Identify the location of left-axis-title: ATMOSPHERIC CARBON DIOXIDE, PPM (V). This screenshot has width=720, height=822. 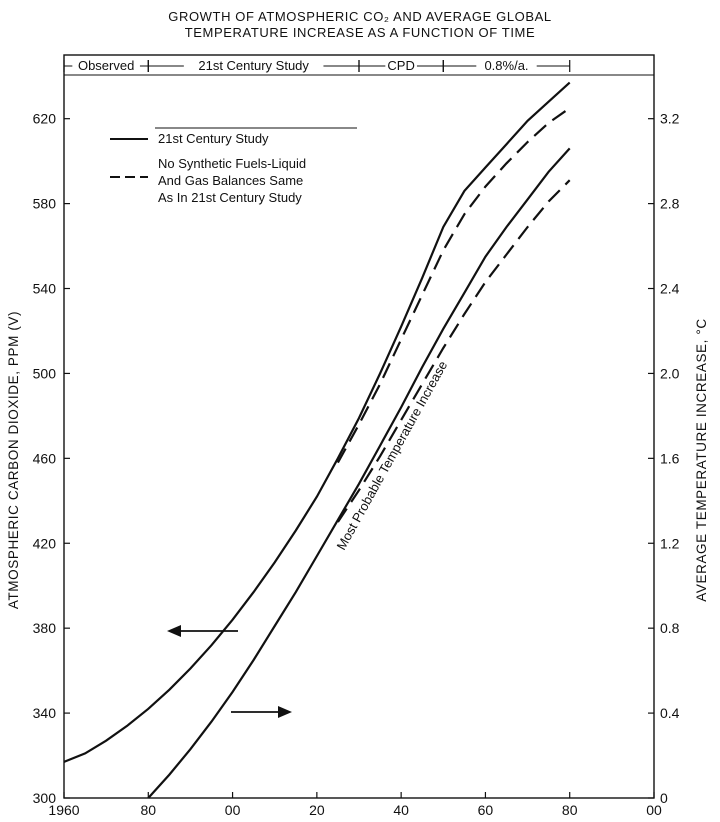
(13, 460).